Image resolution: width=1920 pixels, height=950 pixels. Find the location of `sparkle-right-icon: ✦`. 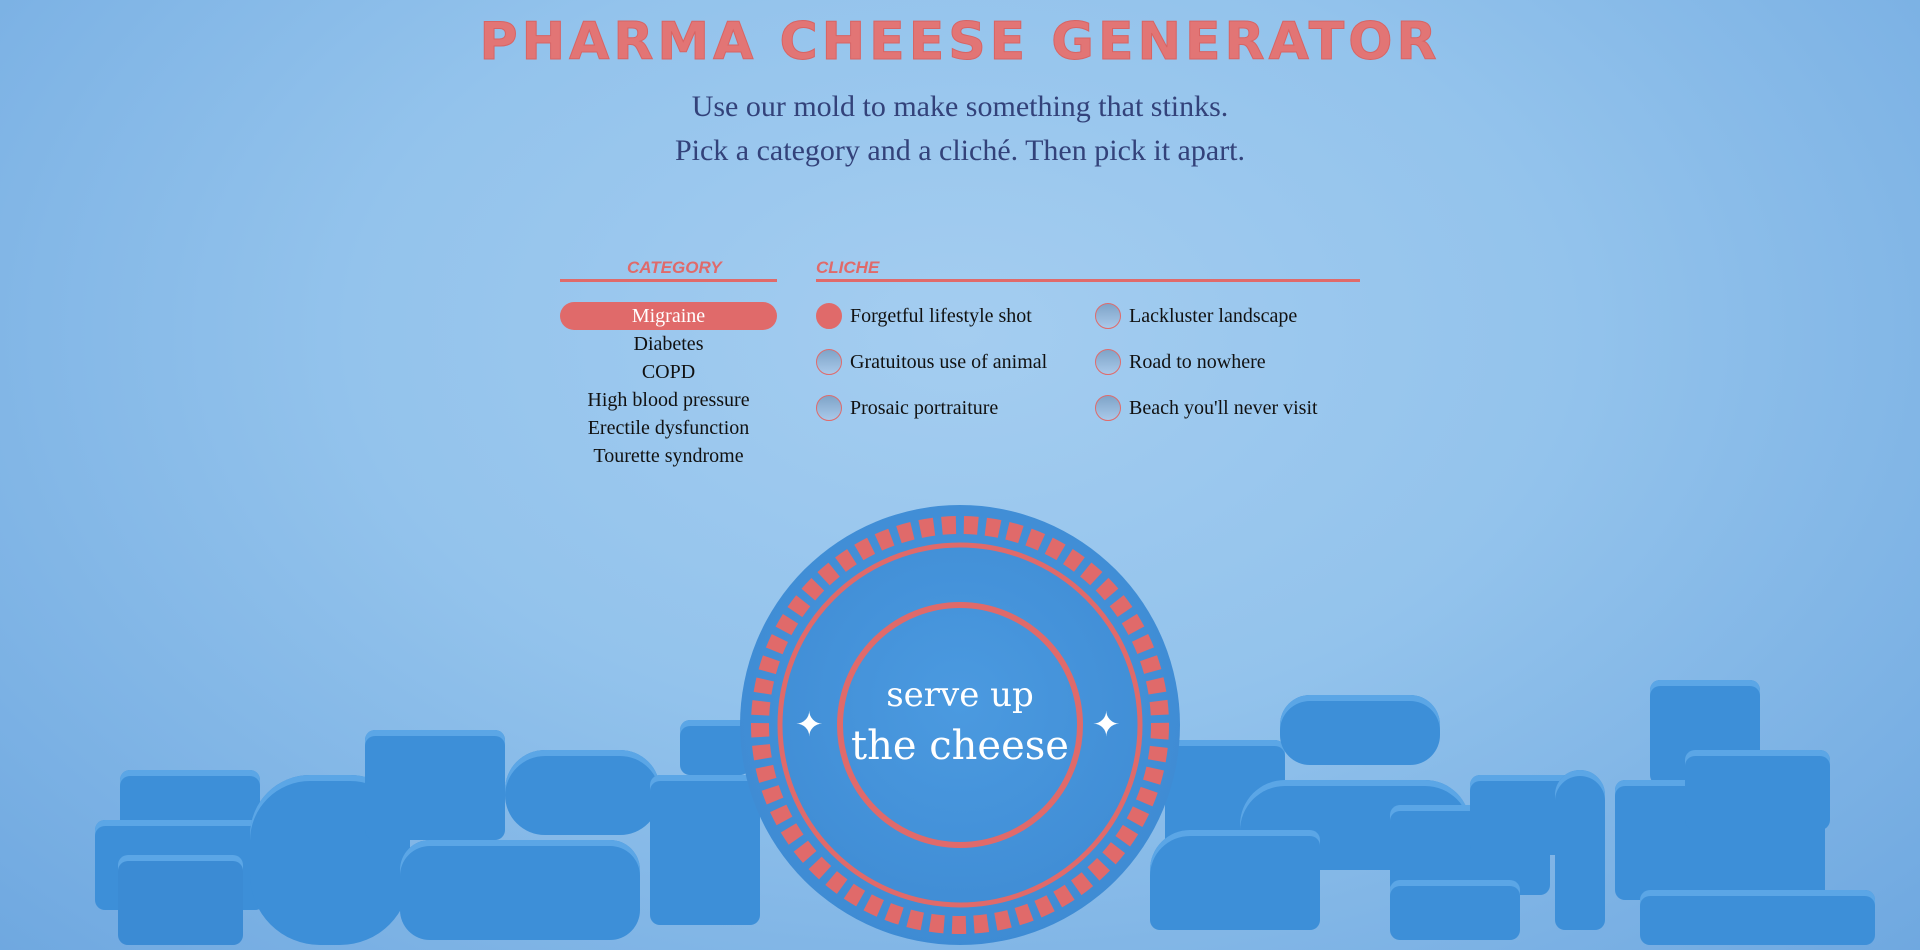

sparkle-right-icon: ✦ is located at coordinates (1106, 725).